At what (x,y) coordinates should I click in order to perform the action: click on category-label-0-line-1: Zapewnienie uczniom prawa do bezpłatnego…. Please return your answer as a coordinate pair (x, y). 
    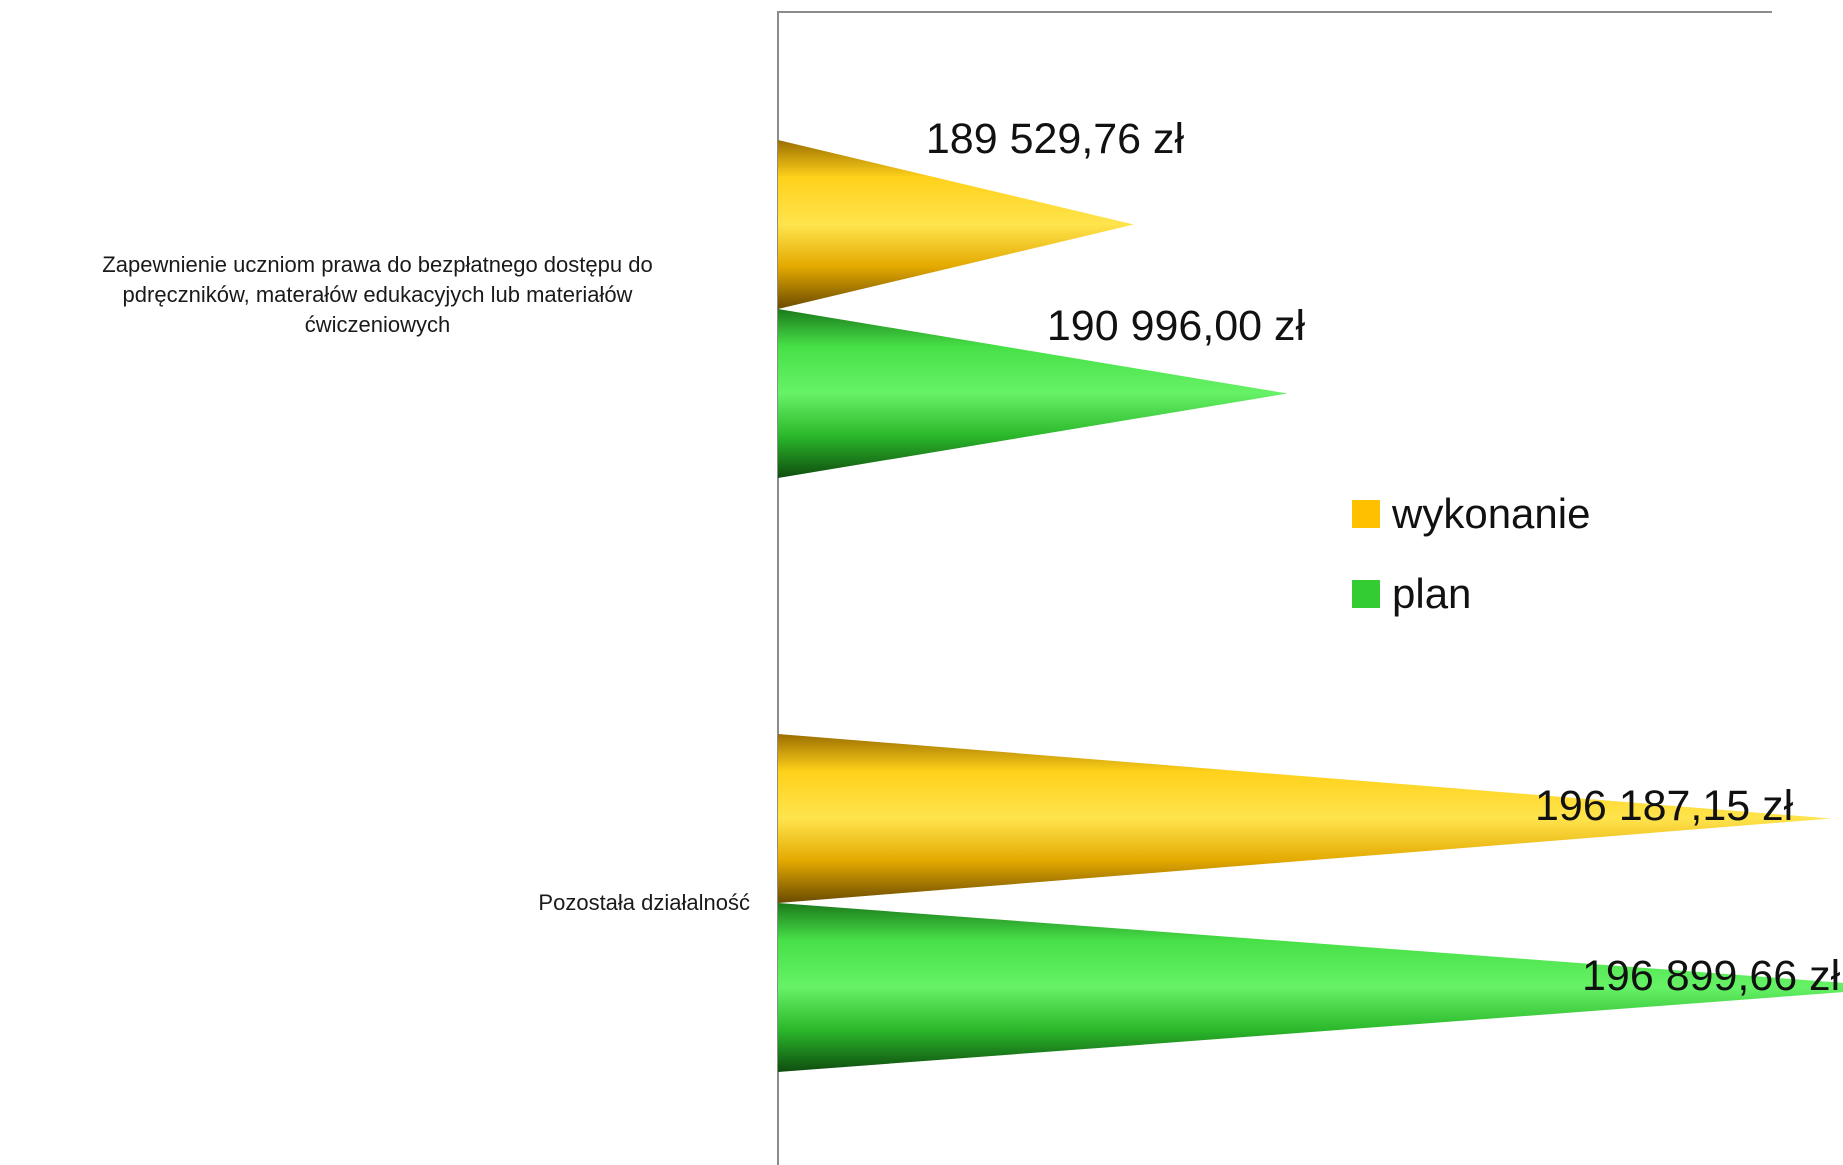
    Looking at the image, I should click on (377, 264).